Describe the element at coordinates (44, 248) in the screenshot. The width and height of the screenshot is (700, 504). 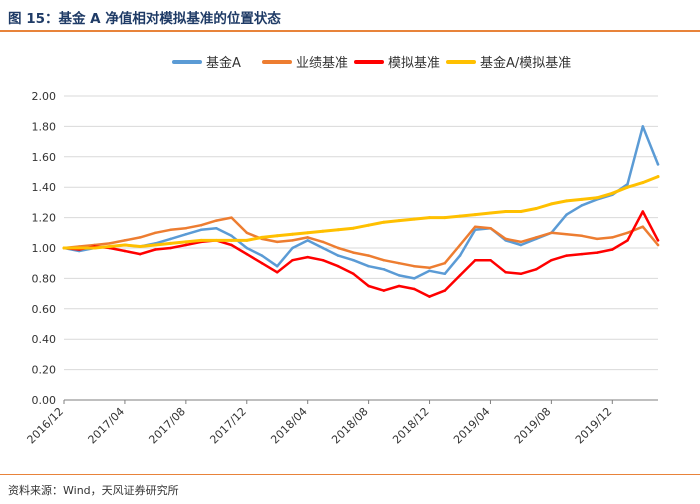
I see `y-tick-label: 1.00` at that location.